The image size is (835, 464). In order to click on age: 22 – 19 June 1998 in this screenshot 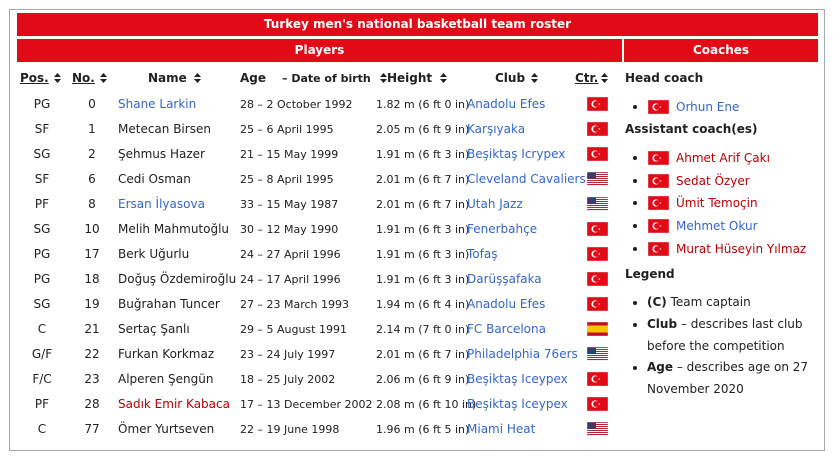, I will do `click(290, 429)`.